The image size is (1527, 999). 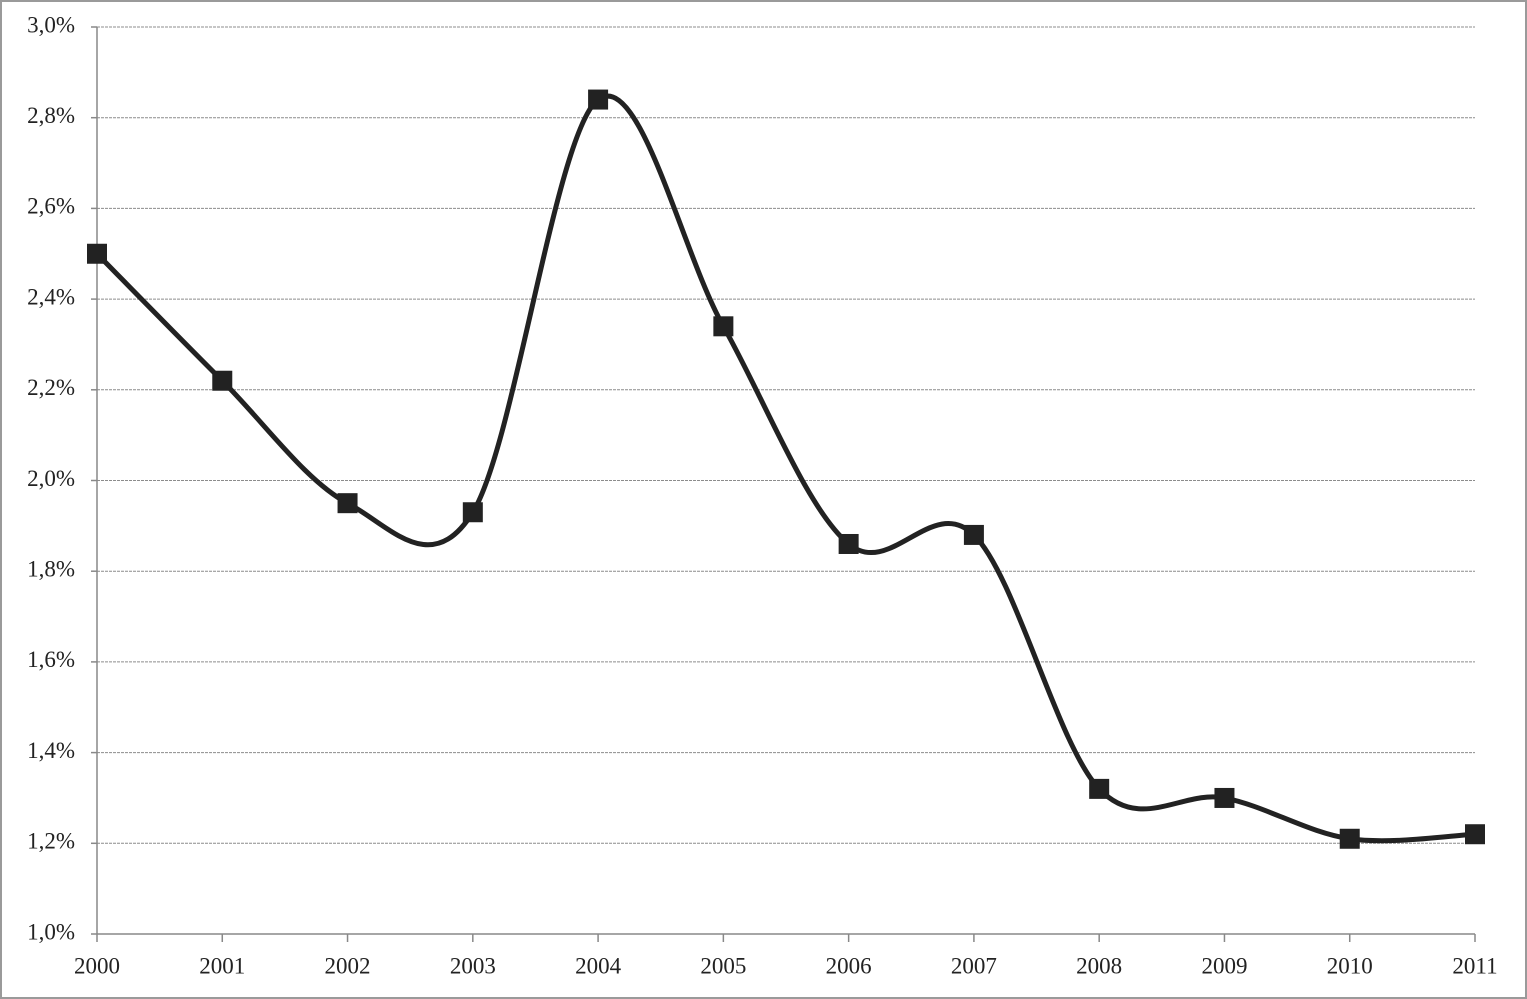 What do you see at coordinates (1474, 965) in the screenshot?
I see `x-tick-label: 2011` at bounding box center [1474, 965].